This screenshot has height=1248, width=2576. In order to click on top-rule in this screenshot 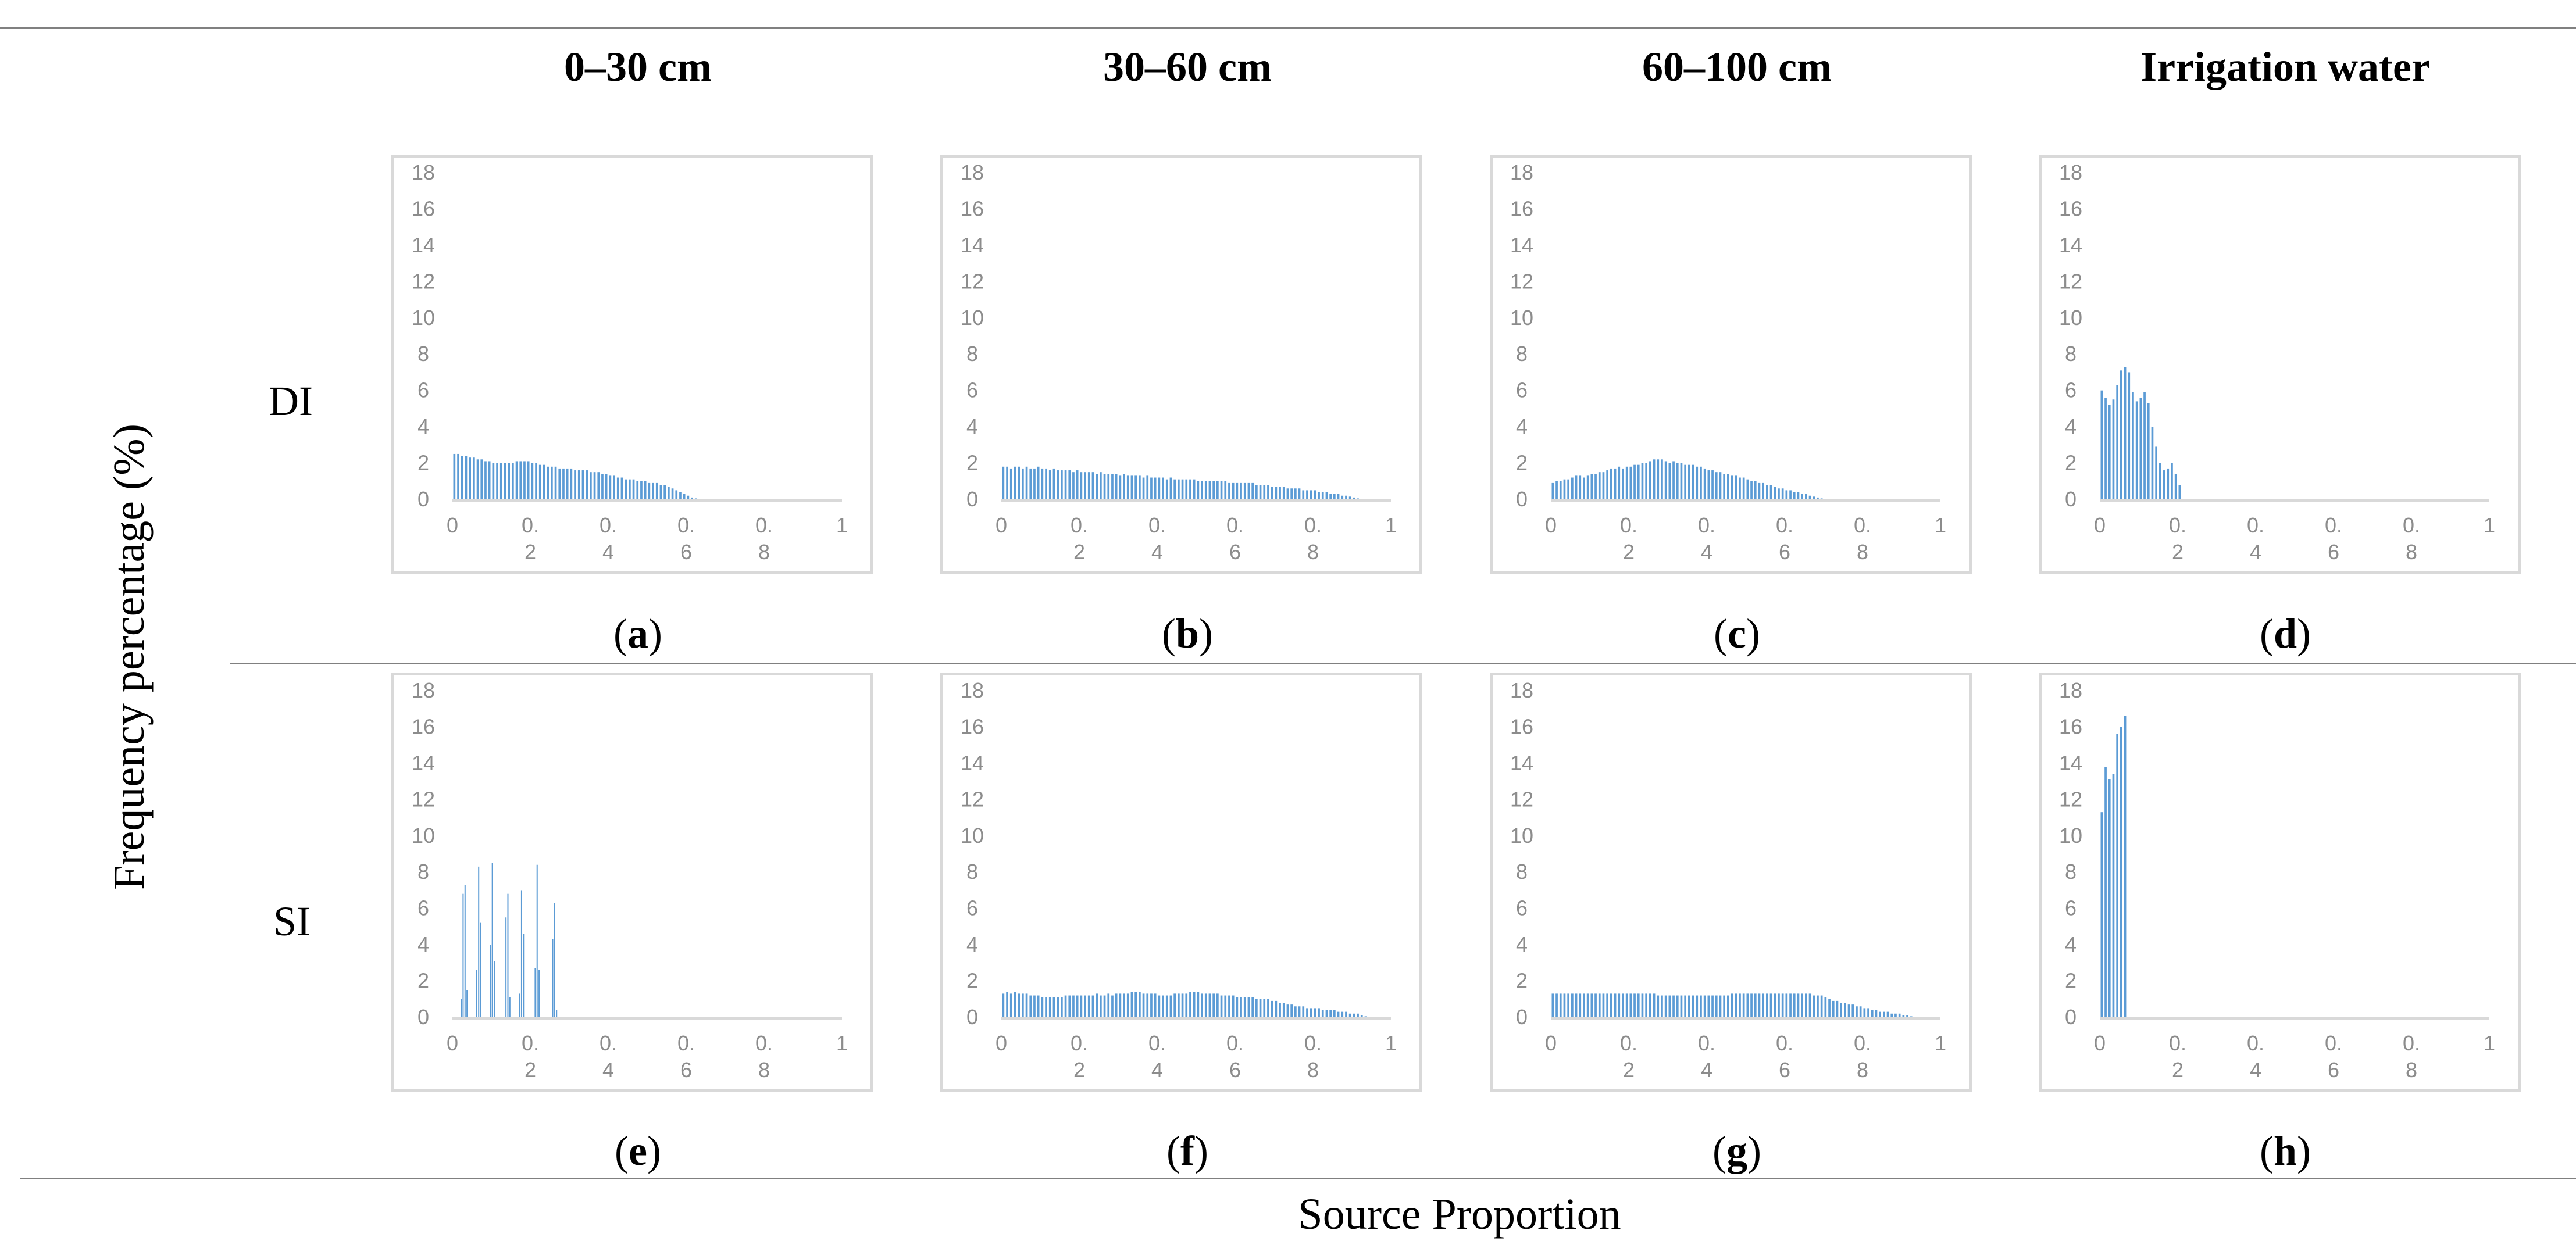, I will do `click(1288, 28)`.